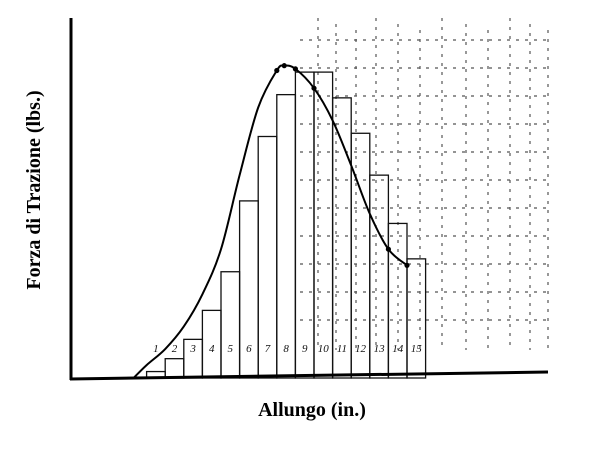 The image size is (589, 457). I want to click on strip-label: 3, so click(192, 349).